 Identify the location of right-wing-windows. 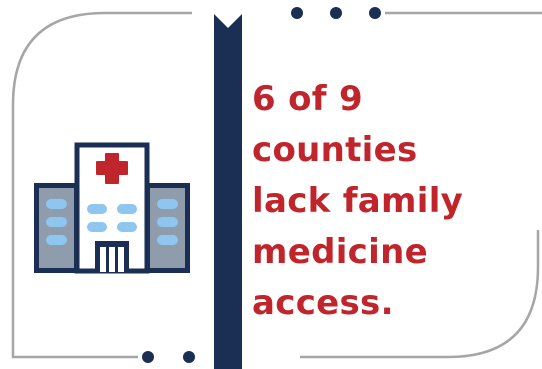
(167, 222).